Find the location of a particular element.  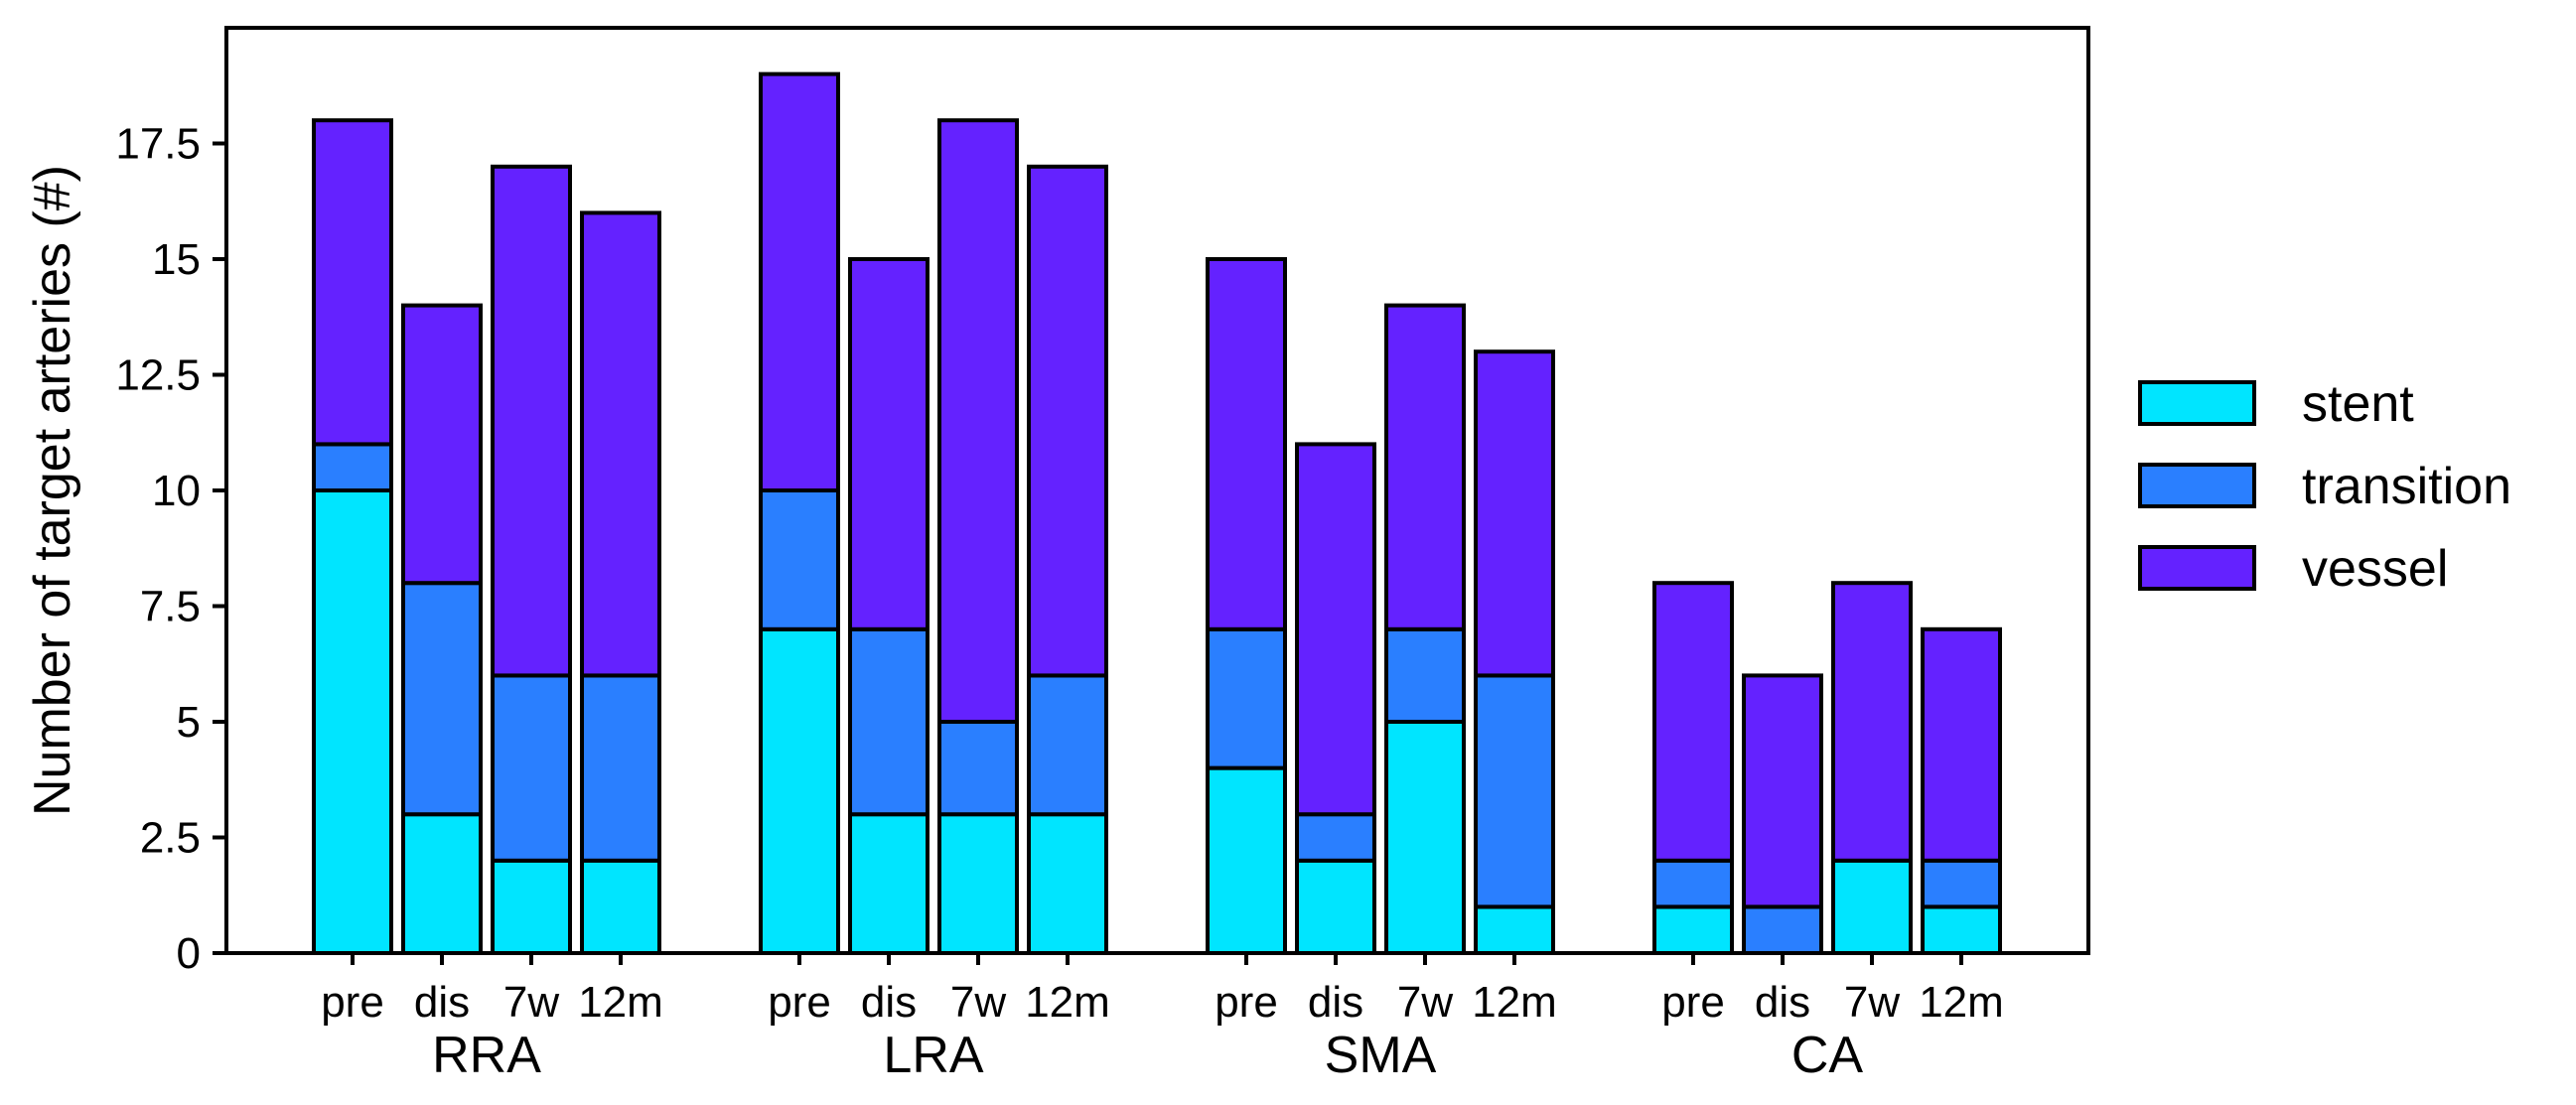

bar-transition-rra-12m is located at coordinates (620, 768).